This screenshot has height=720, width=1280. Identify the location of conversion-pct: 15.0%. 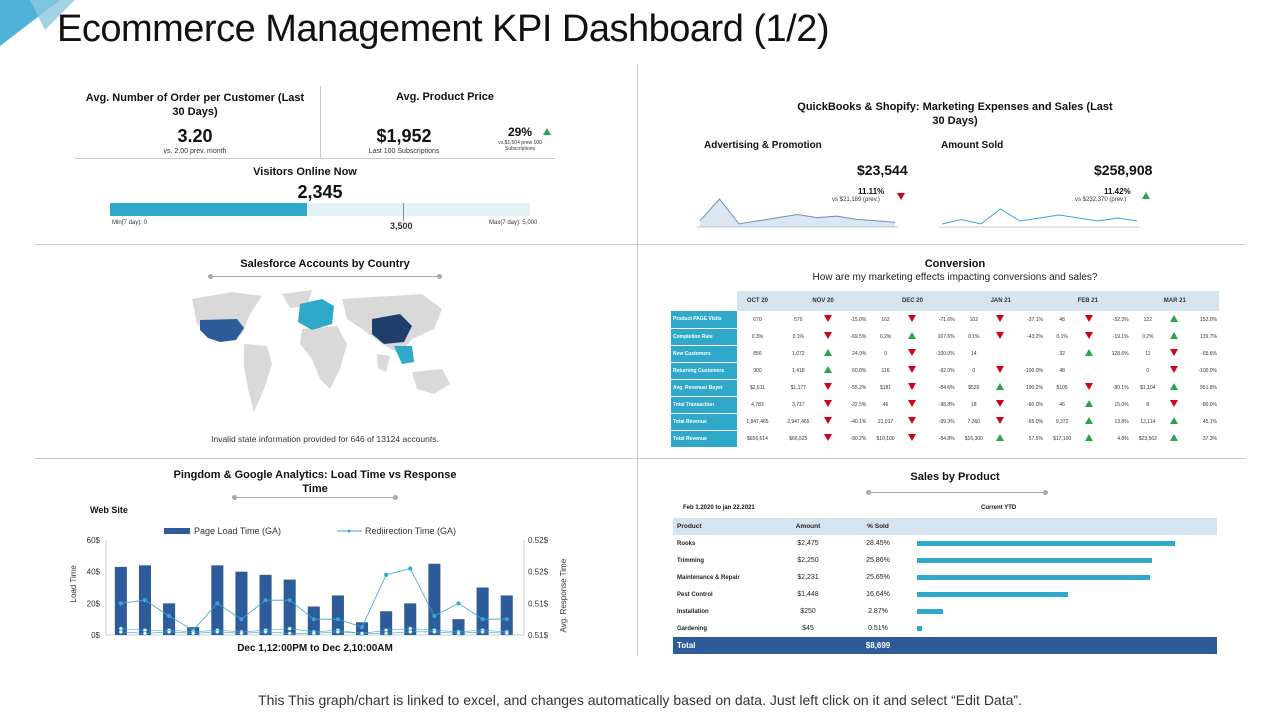
(1121, 404).